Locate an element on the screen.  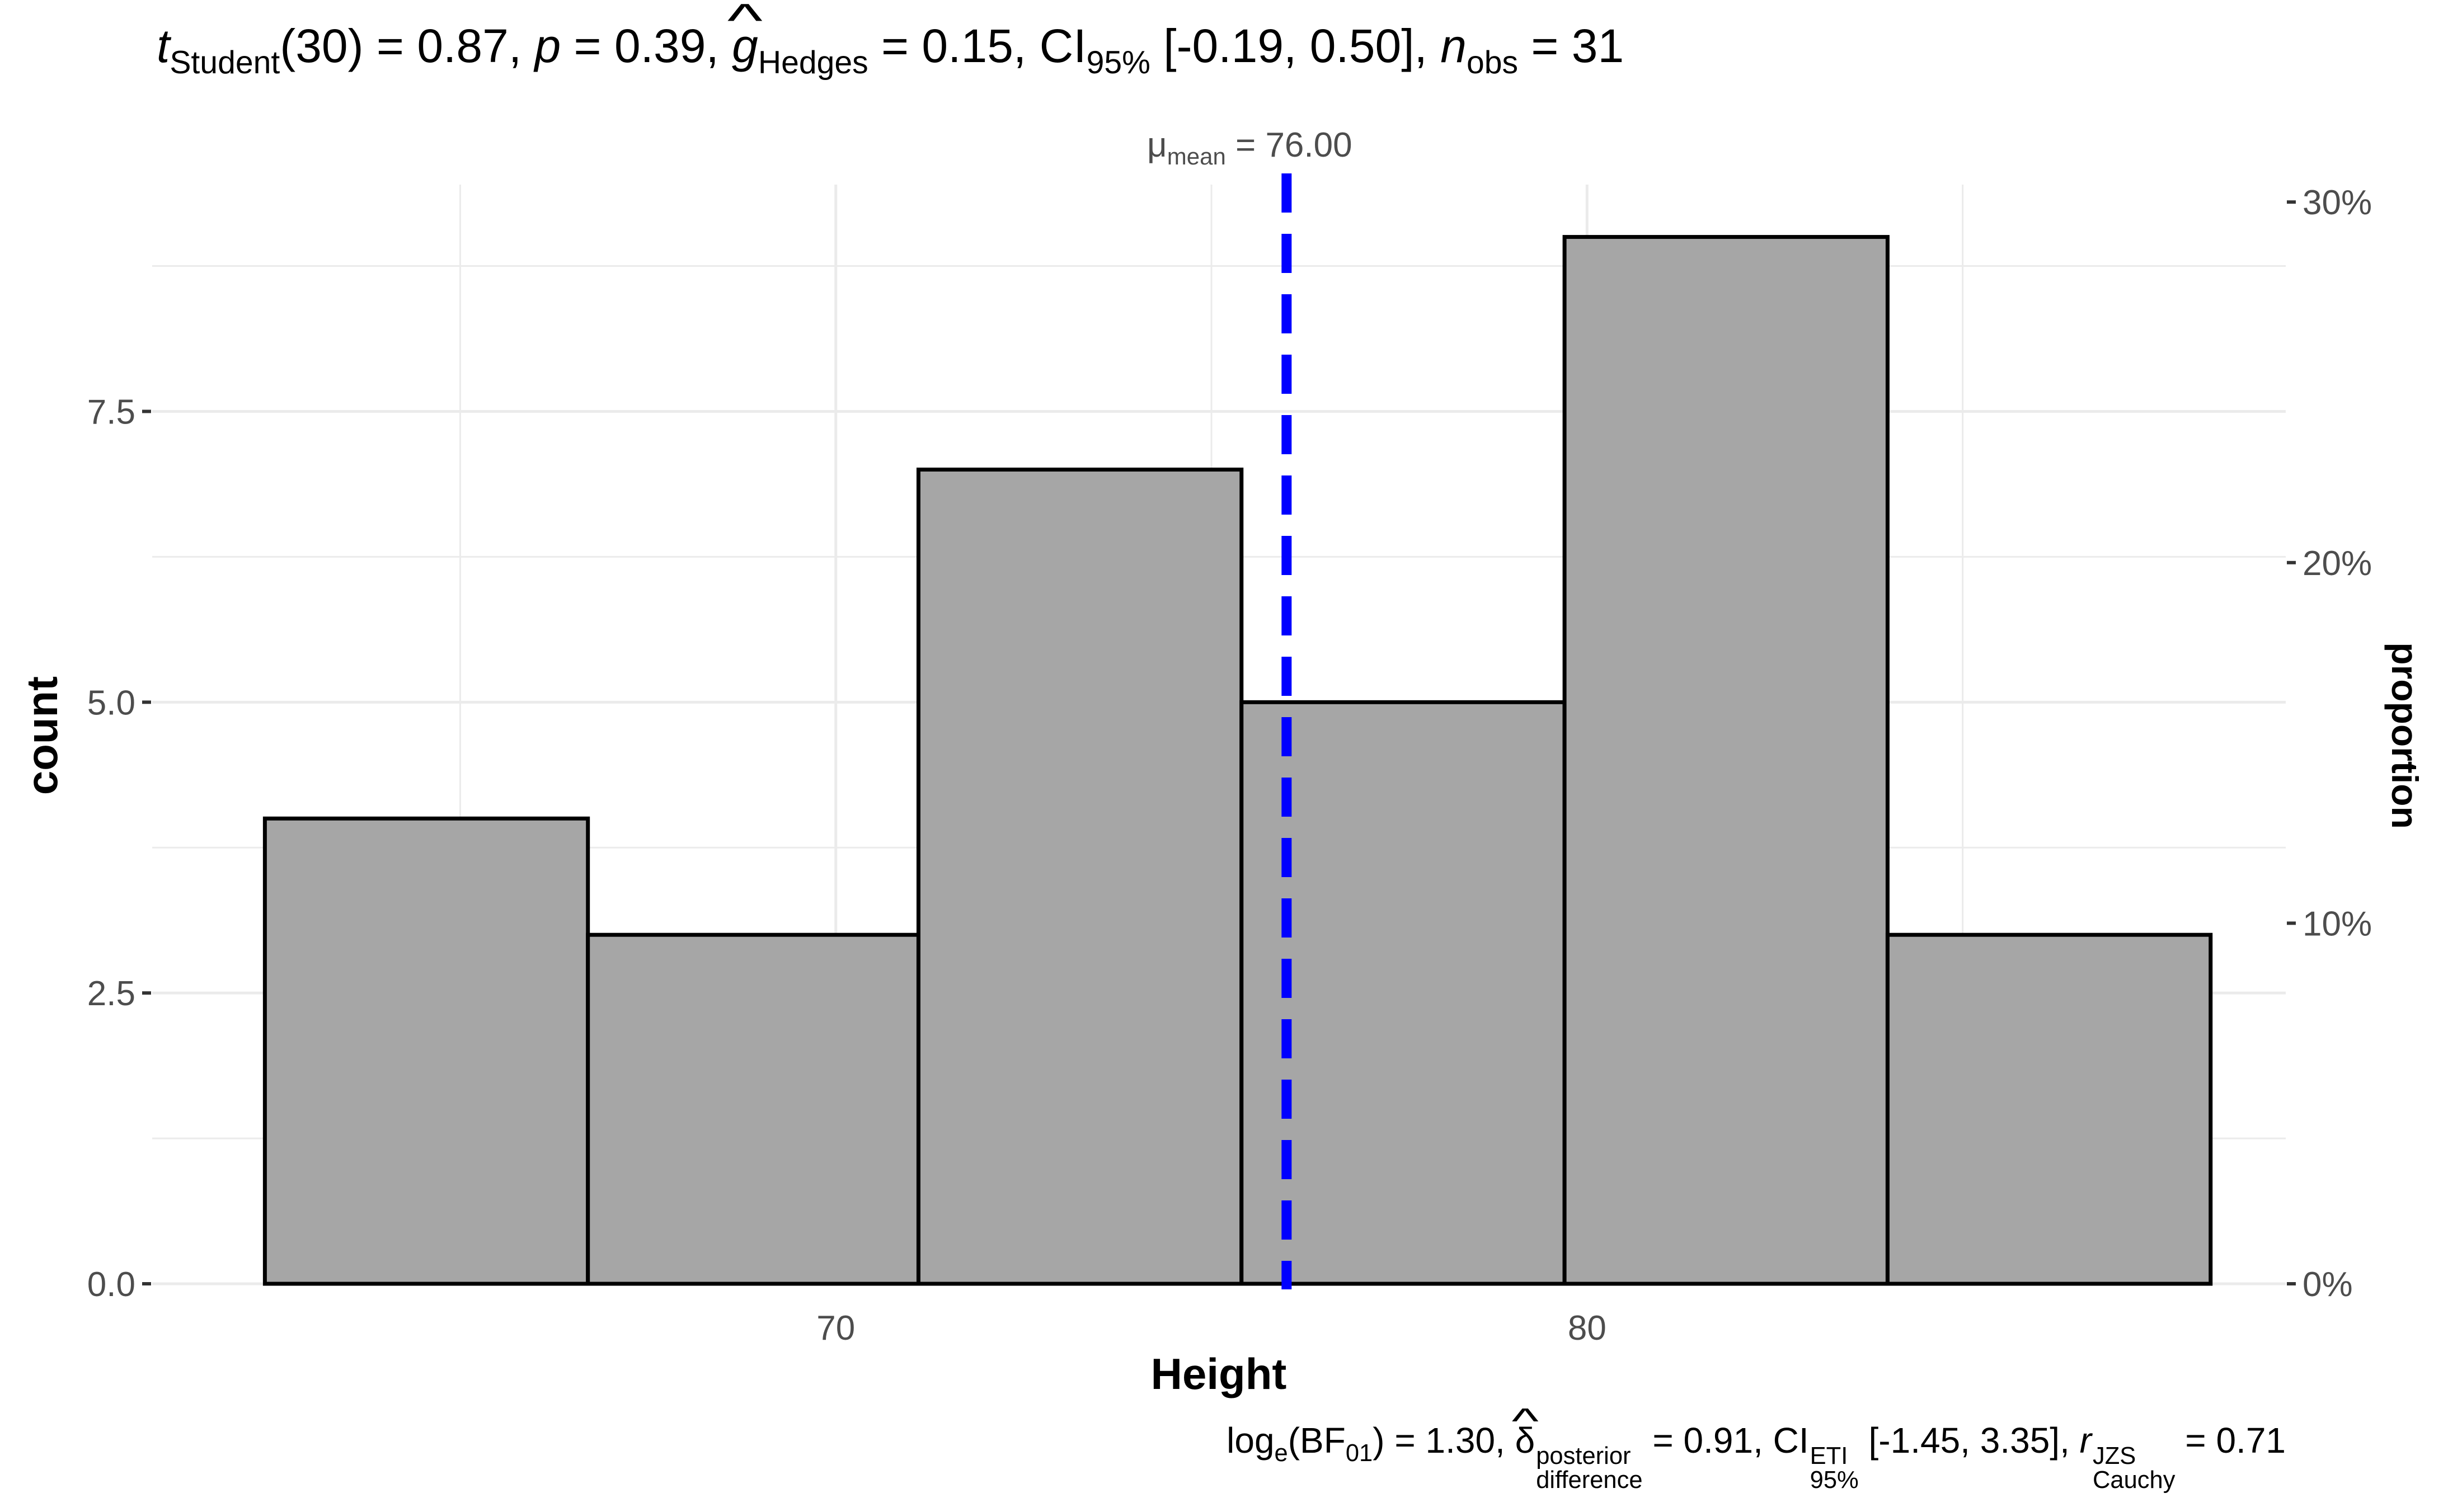
y2-tick-label: 0% is located at coordinates (2328, 1285).